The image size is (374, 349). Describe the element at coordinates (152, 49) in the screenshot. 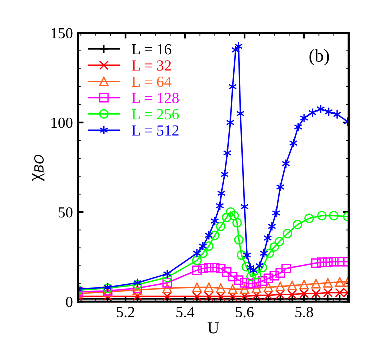

I see `legend-label: L = 16` at that location.